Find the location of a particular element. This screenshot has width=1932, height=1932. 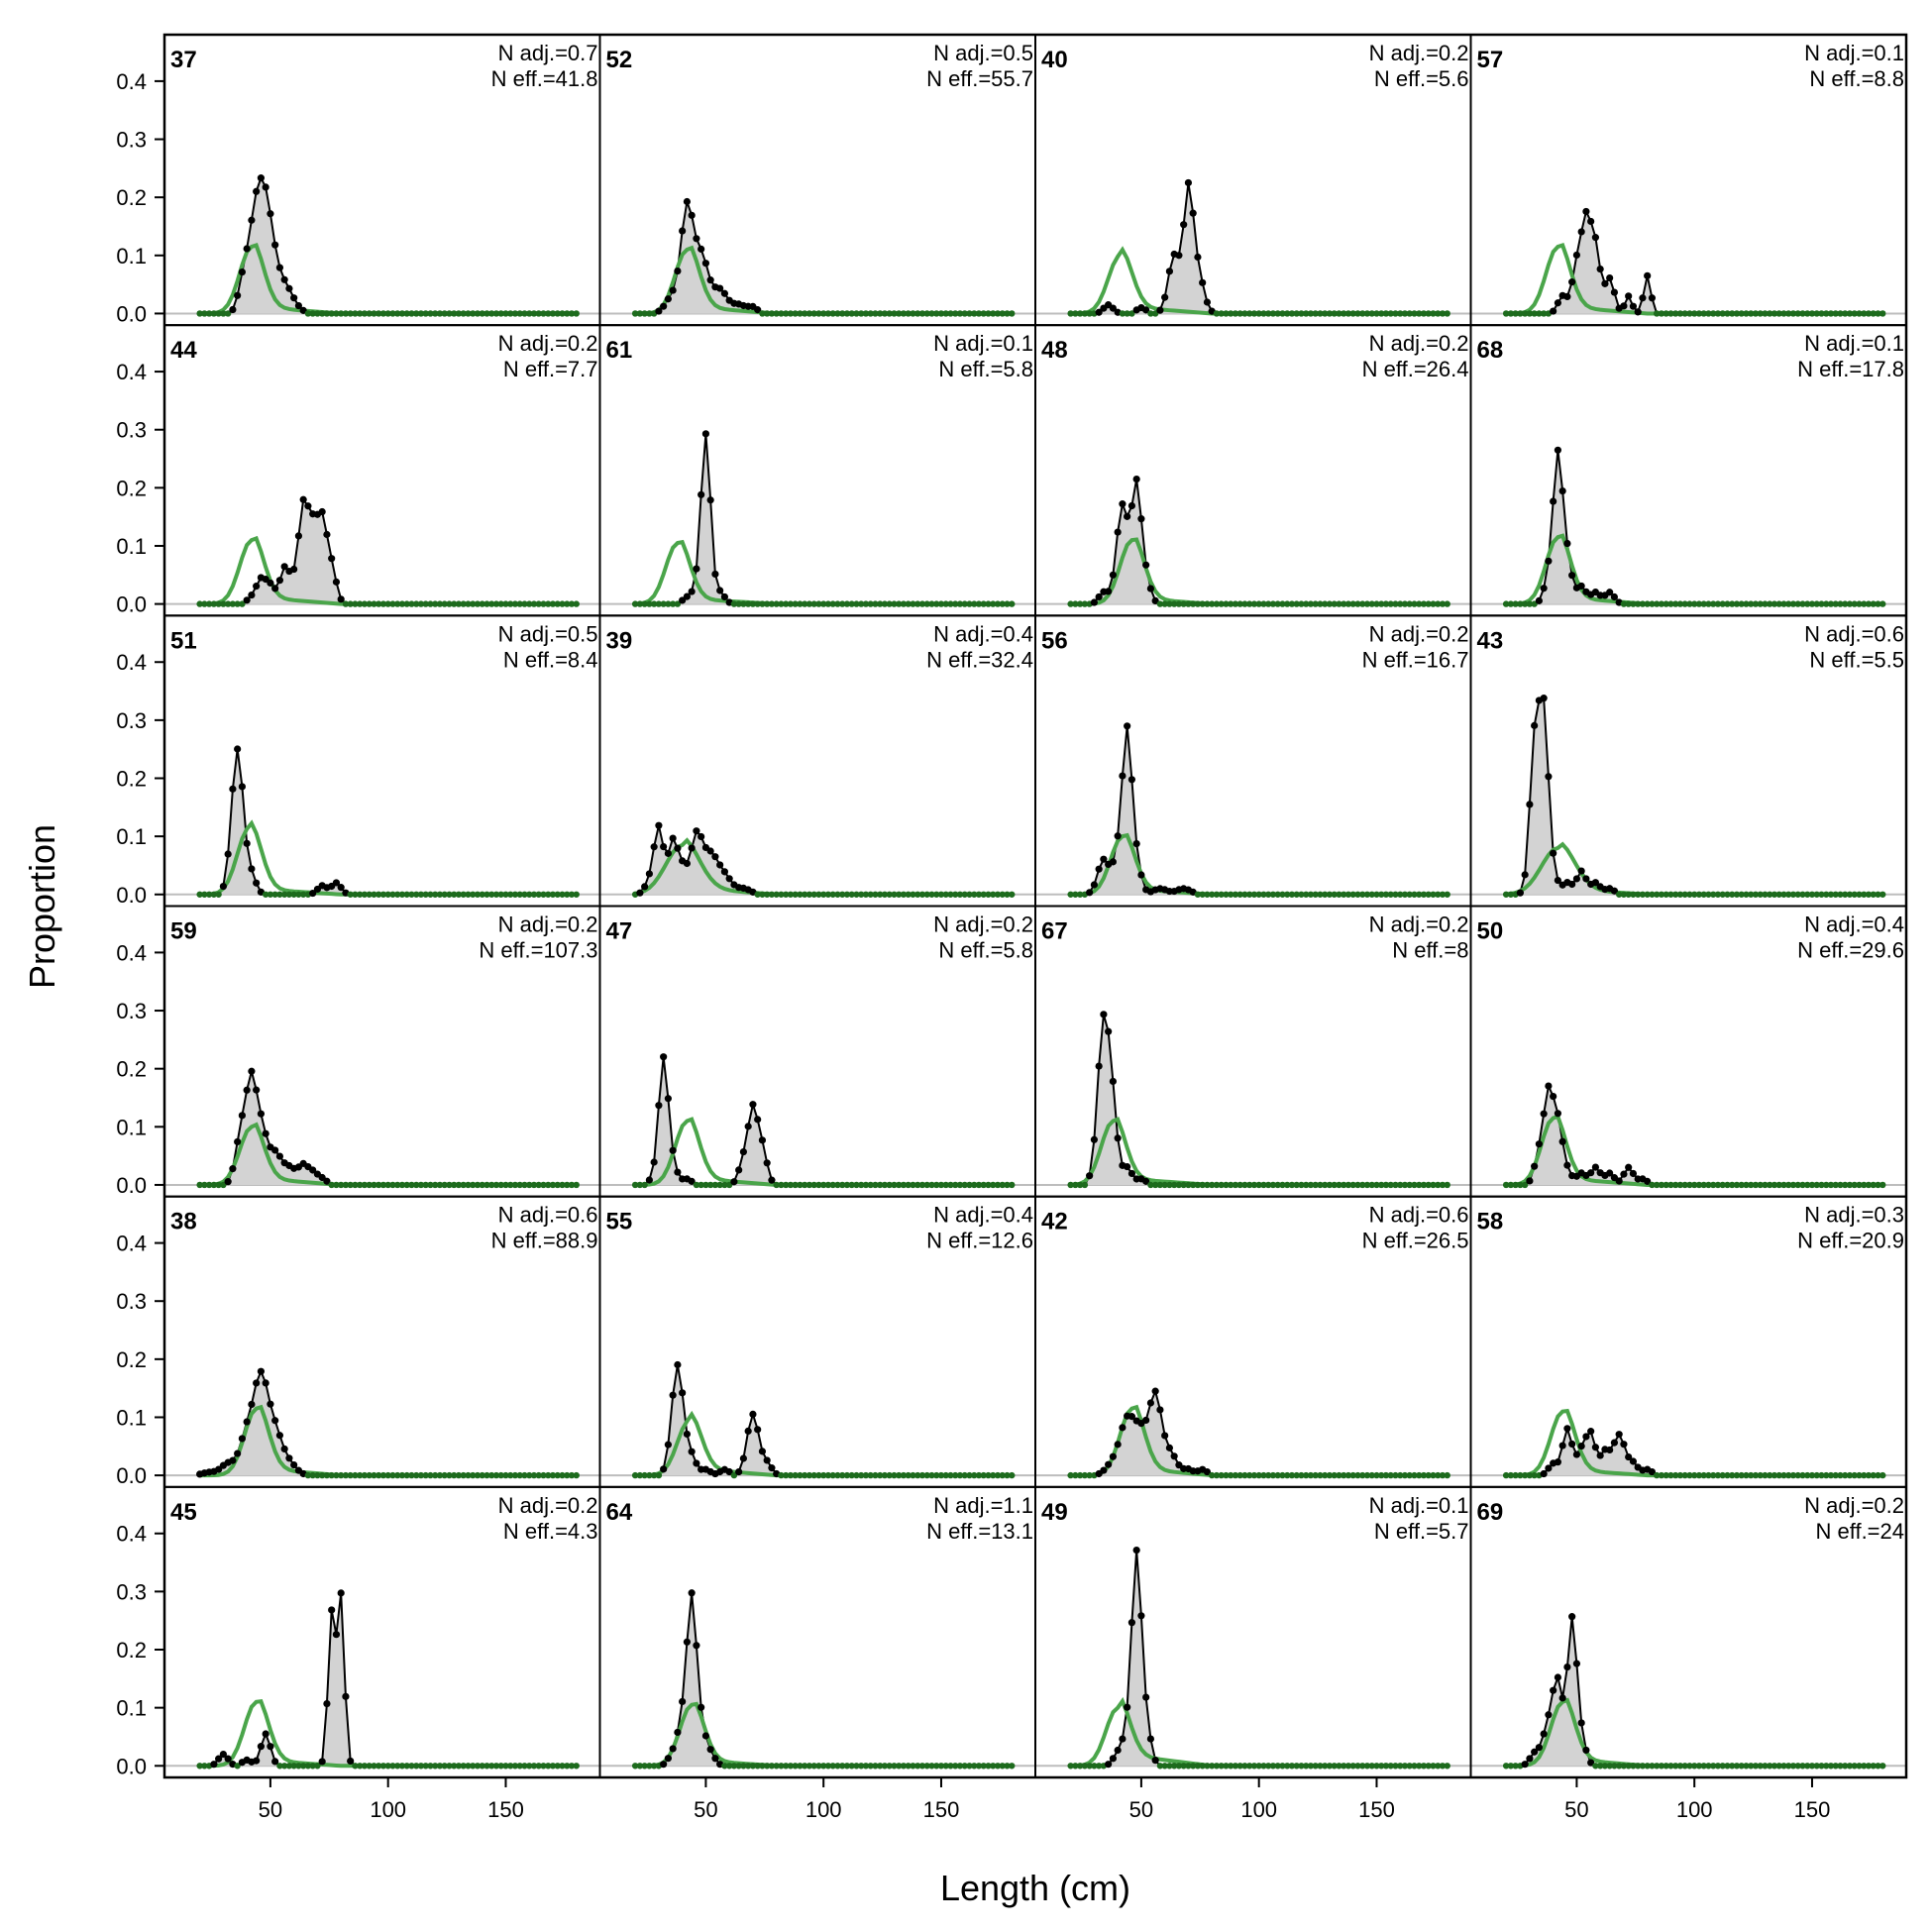

n-eff-label: N eff.=24 is located at coordinates (1861, 1531).